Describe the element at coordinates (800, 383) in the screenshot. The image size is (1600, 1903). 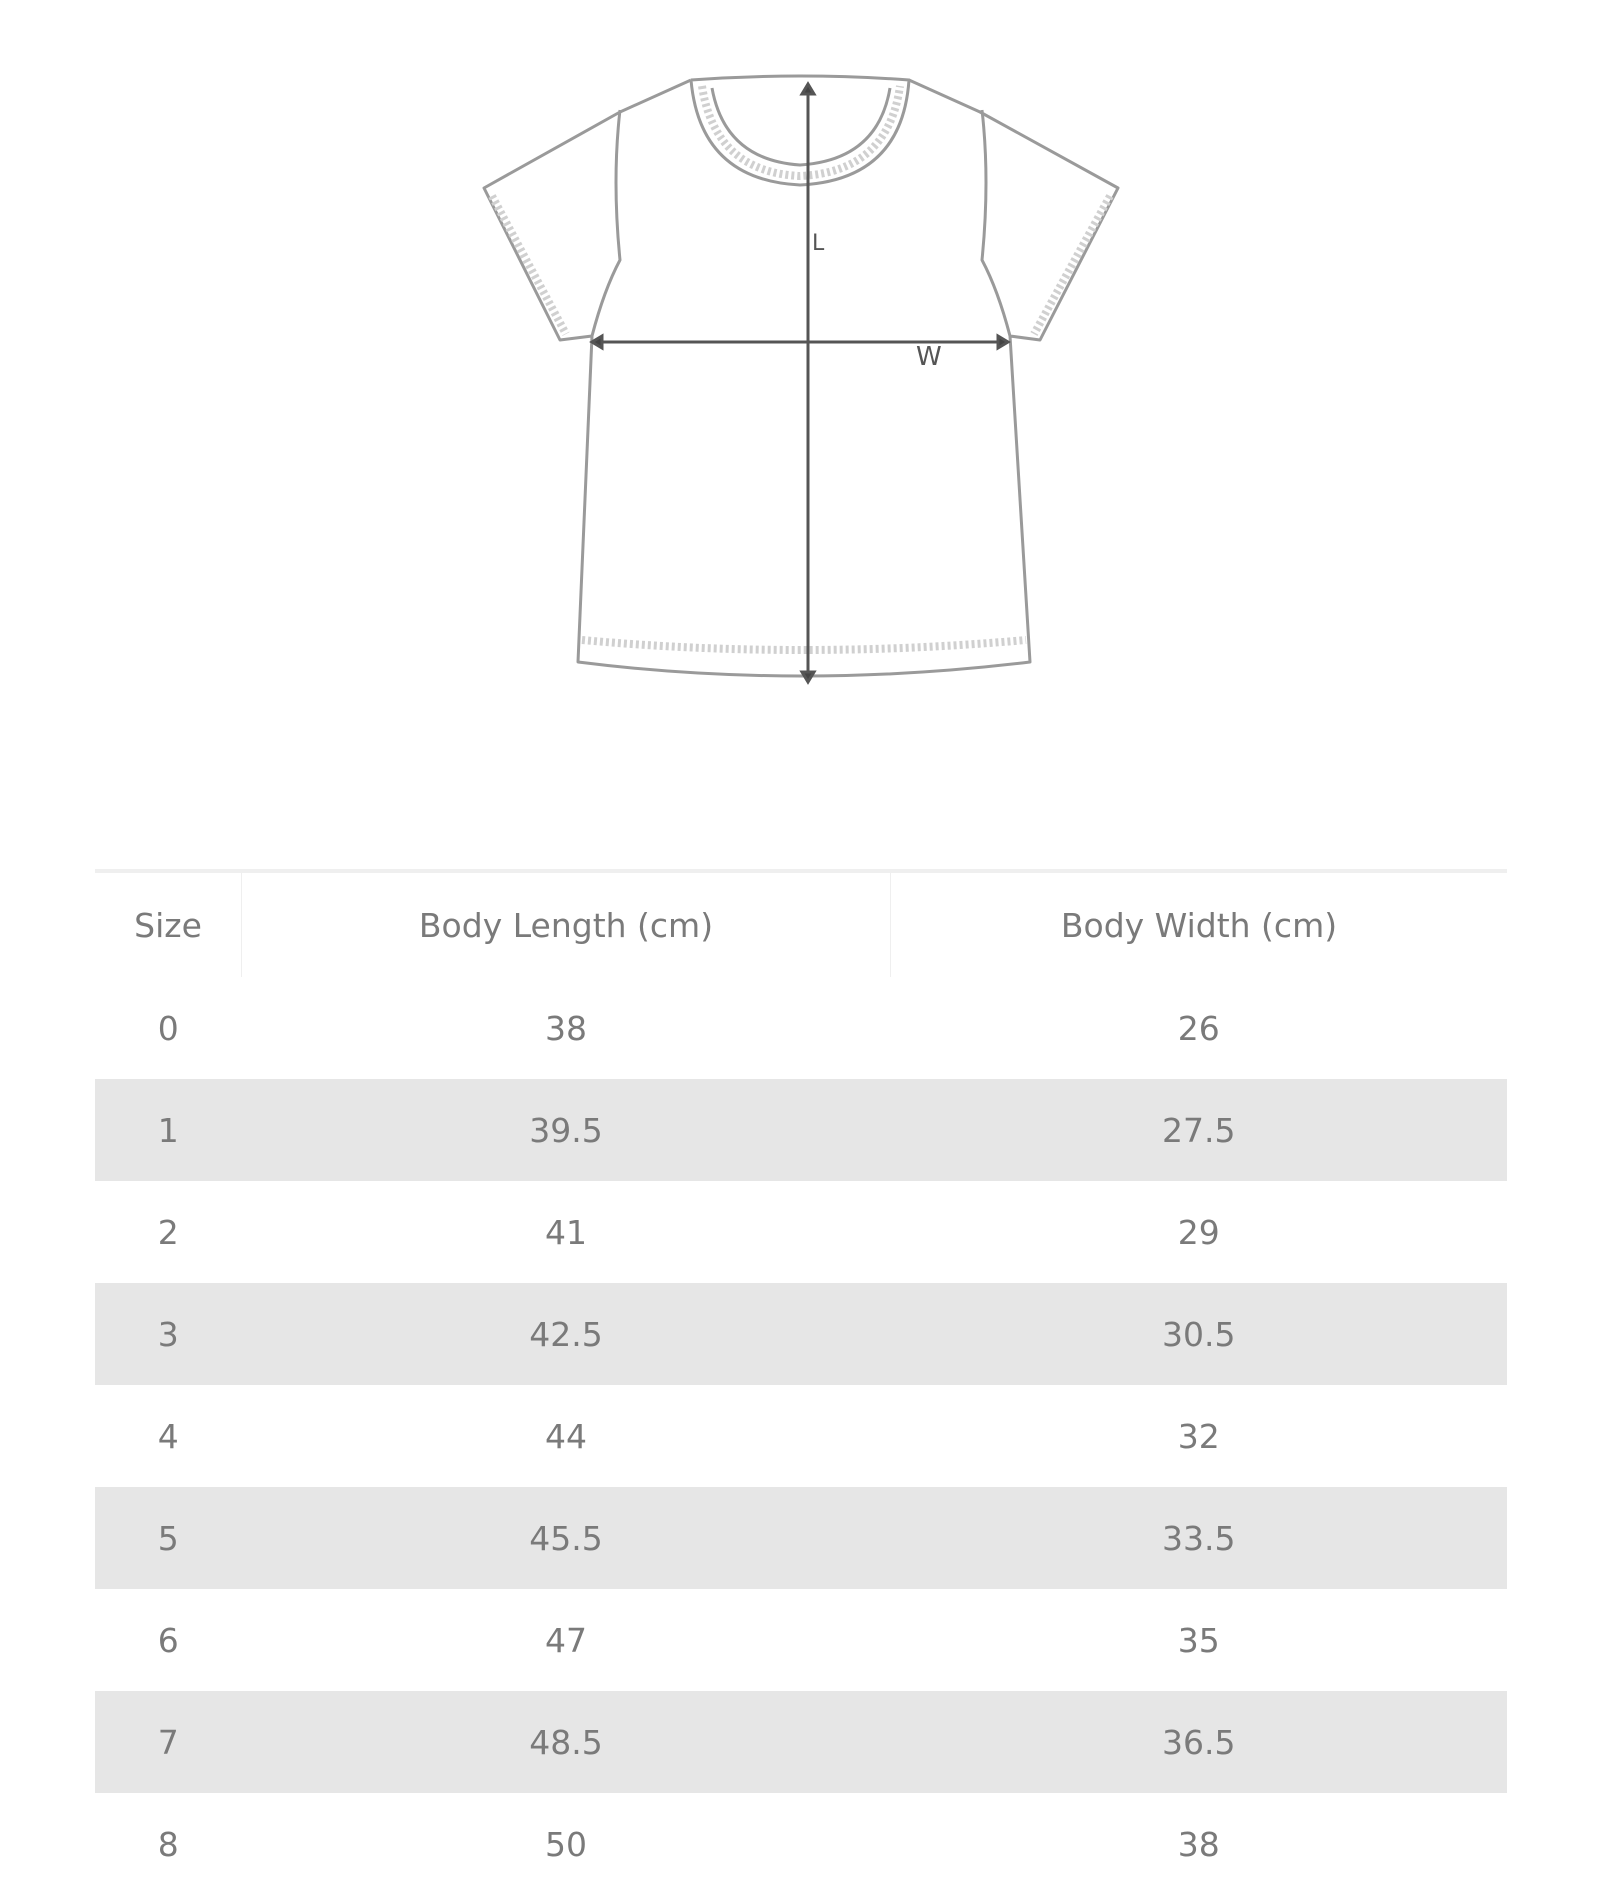
I see `arrowhead-icon` at that location.